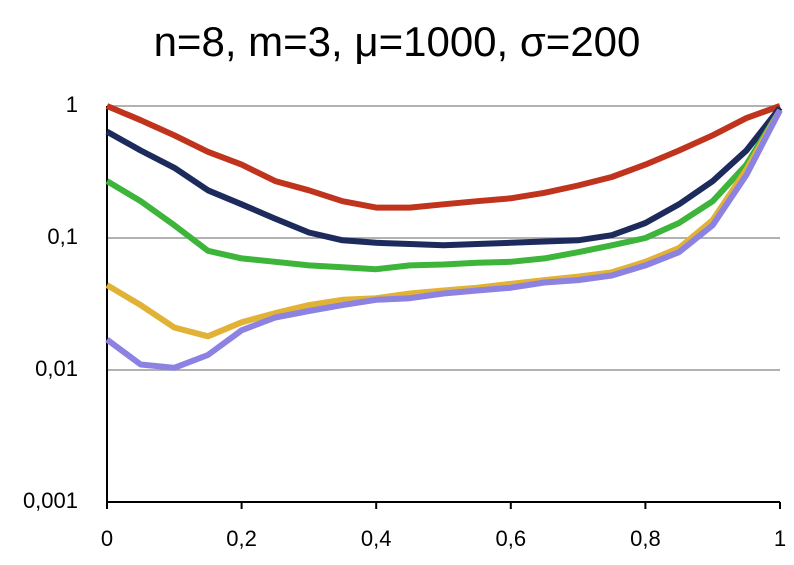  I want to click on y-tick-label: 0,001, so click(50, 500).